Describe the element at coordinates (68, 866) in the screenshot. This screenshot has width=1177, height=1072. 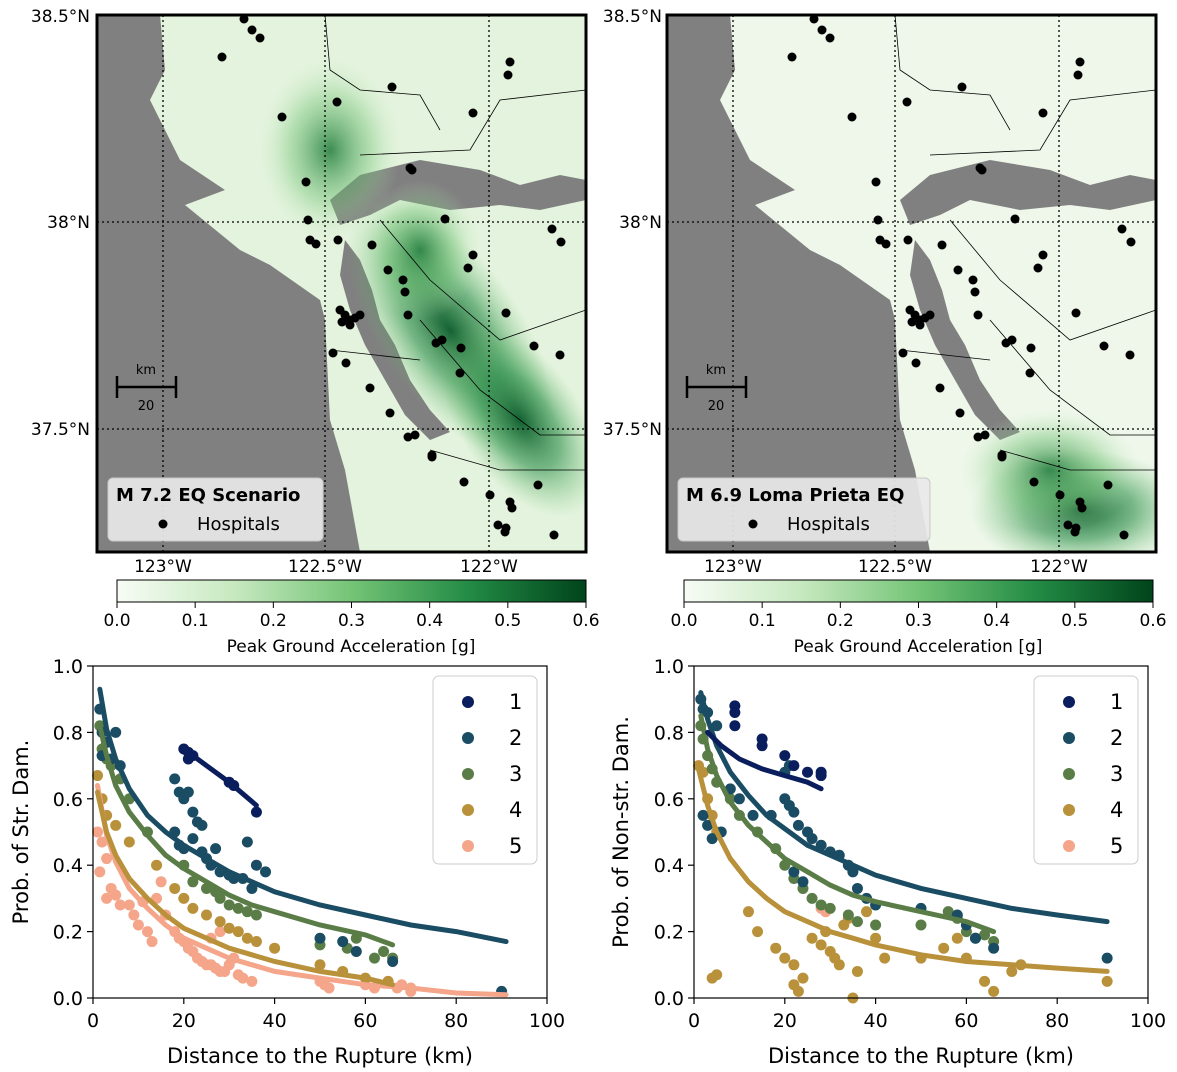
I see `y-tick-label: 0.4` at that location.